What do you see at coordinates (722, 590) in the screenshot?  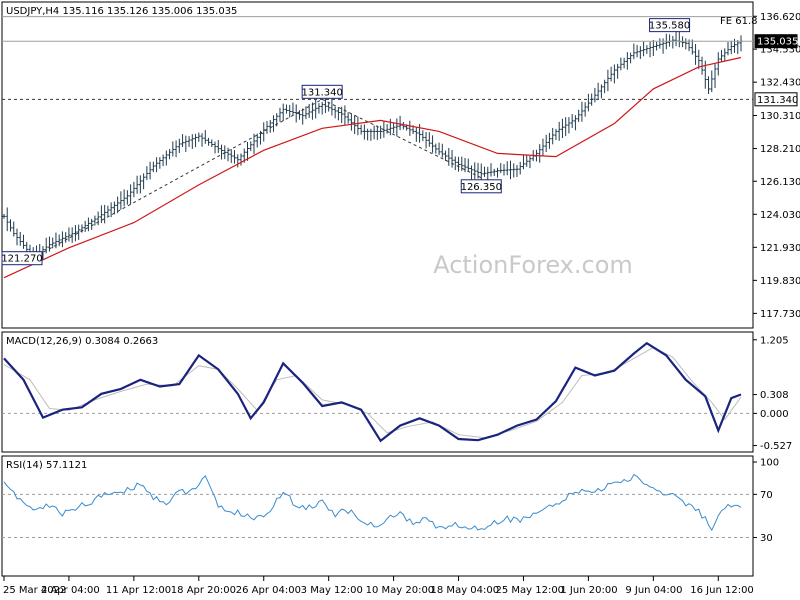 I see `time-axis-label: 16 Jun 12:00` at bounding box center [722, 590].